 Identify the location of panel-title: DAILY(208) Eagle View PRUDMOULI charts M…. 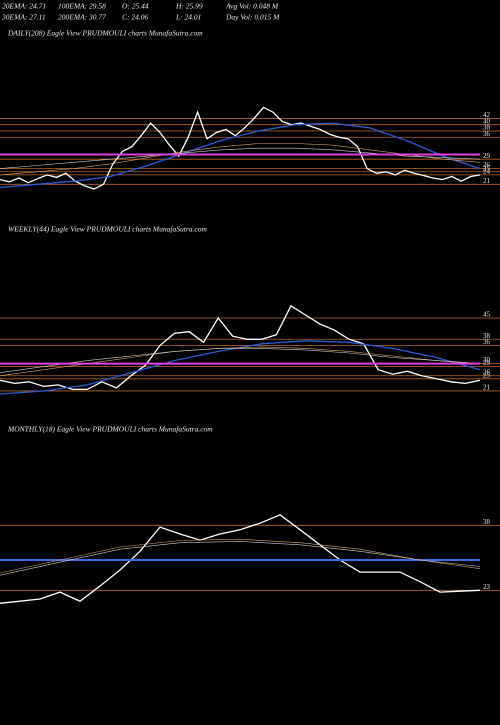
(105, 33).